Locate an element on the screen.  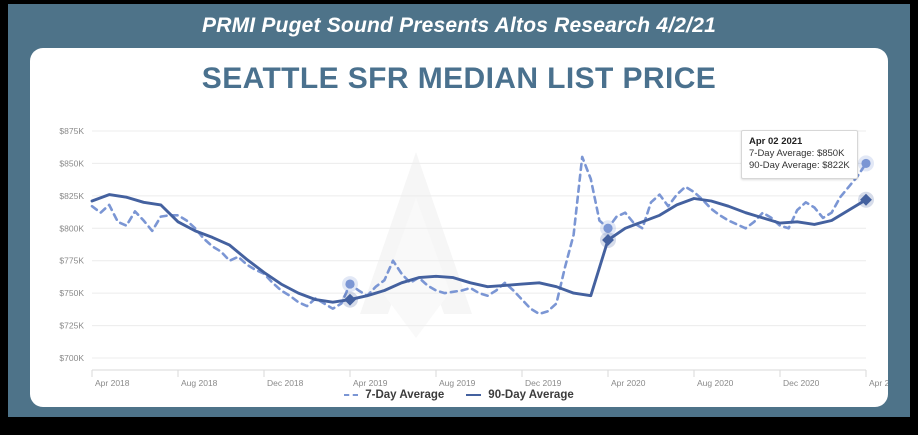
svg-text: Apr 2021 is located at coordinates (878, 383).